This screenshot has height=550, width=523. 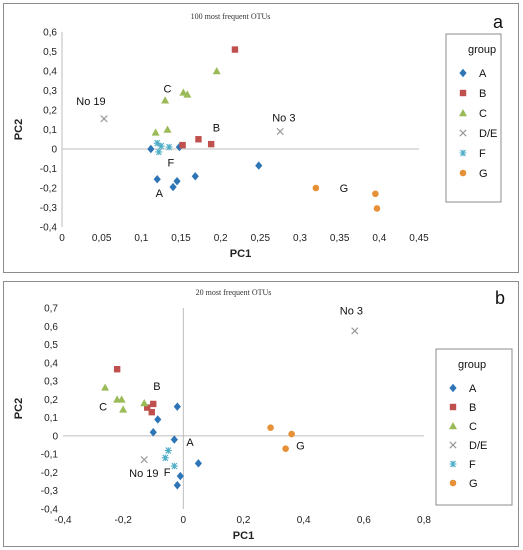 What do you see at coordinates (340, 238) in the screenshot?
I see `x-tick-label: 0,35` at bounding box center [340, 238].